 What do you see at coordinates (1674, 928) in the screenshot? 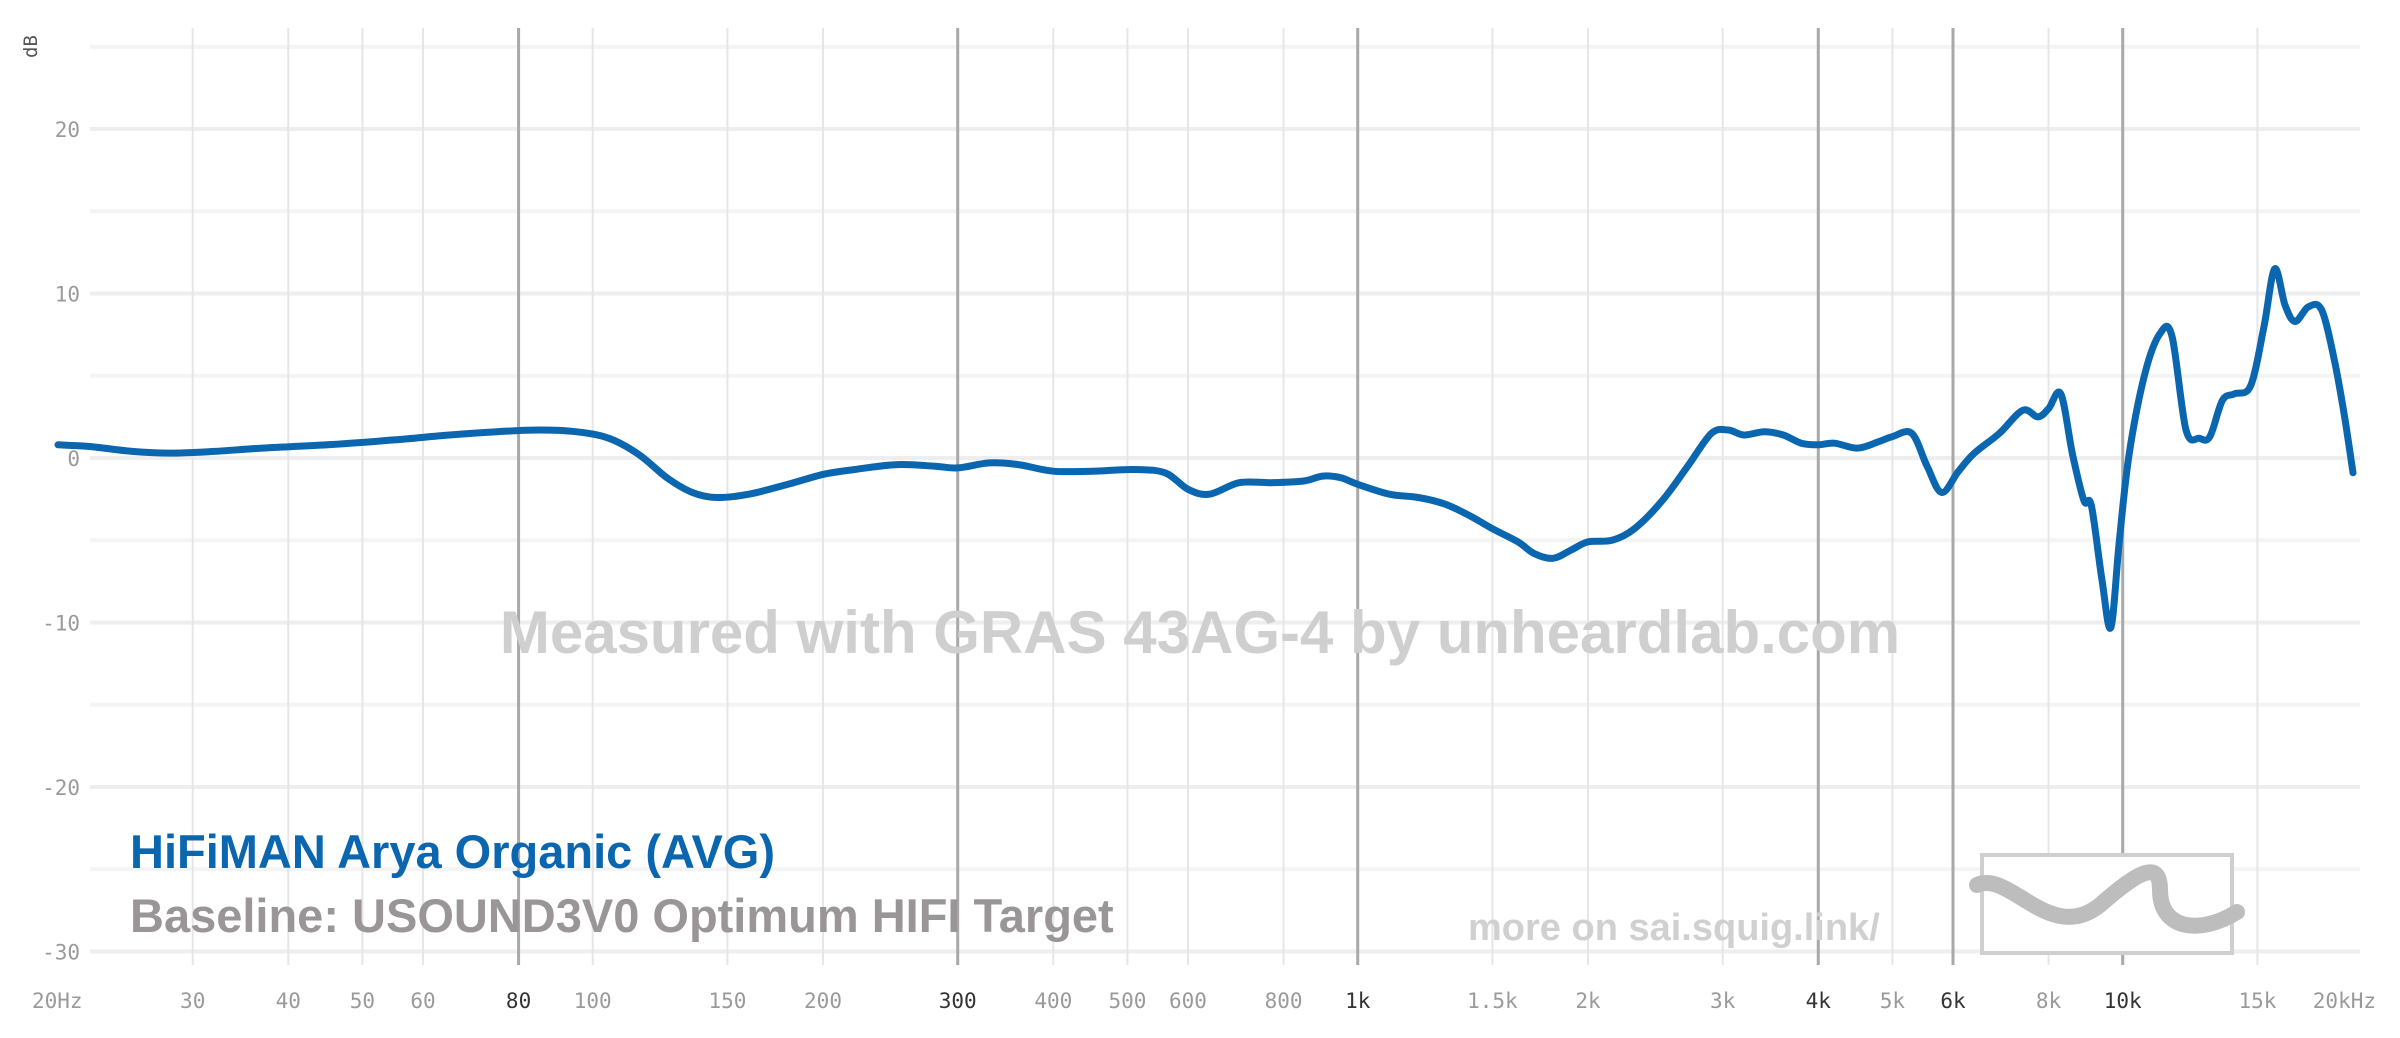
I see `more-link: more on sai.squig.link/` at bounding box center [1674, 928].